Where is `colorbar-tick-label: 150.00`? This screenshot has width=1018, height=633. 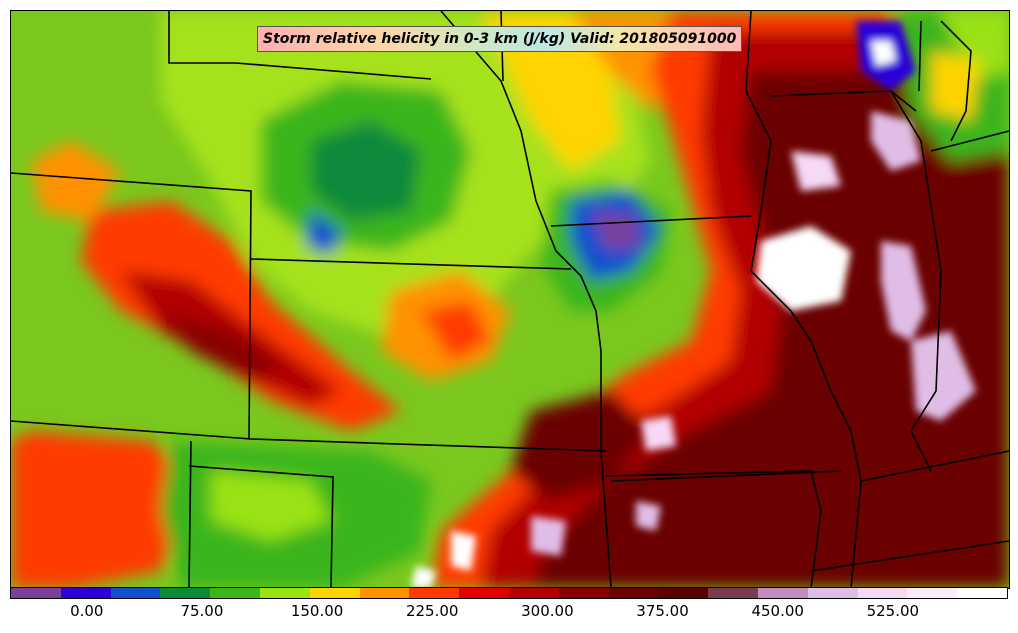
colorbar-tick-label: 150.00 is located at coordinates (317, 611).